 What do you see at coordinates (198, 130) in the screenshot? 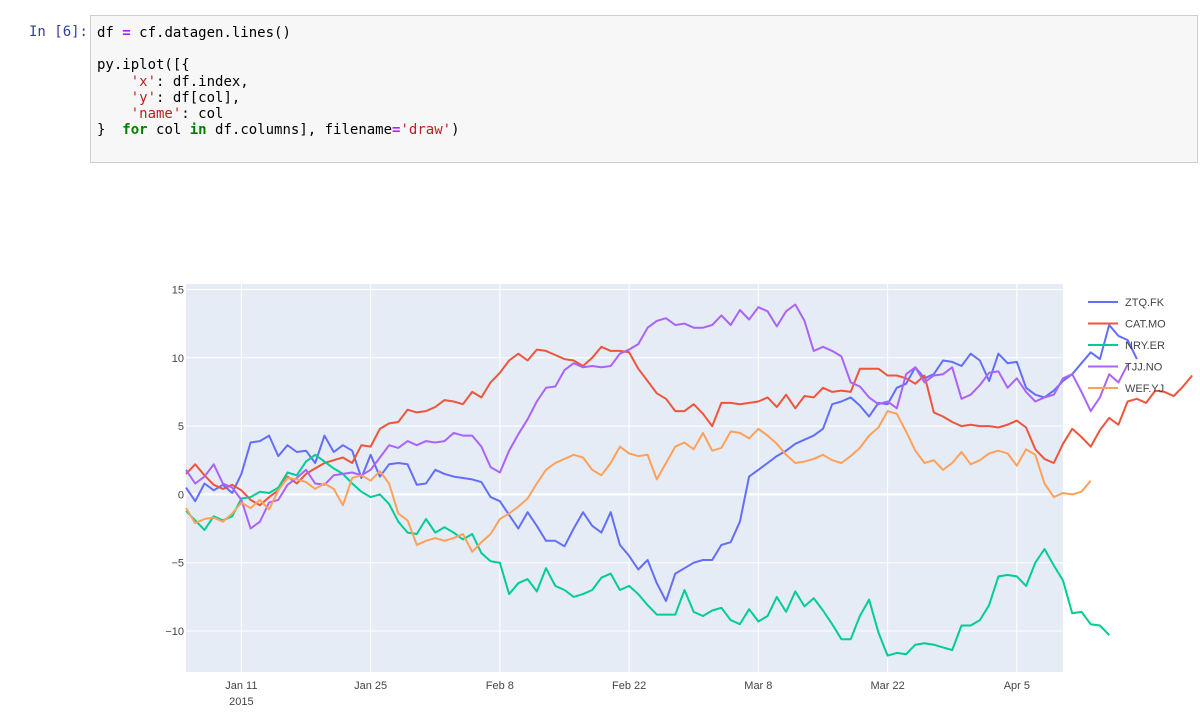
I see `code-token: in` at bounding box center [198, 130].